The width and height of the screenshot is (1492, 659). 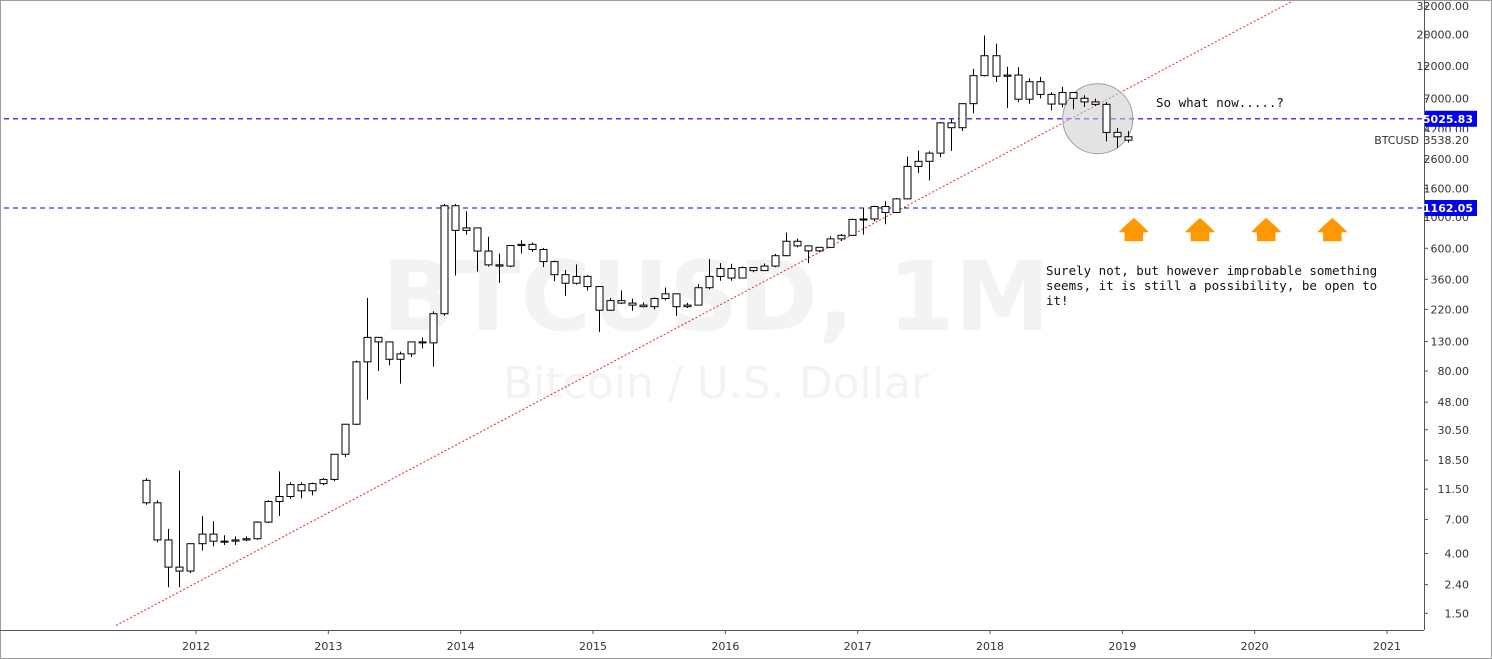 What do you see at coordinates (1057, 300) in the screenshot?
I see `annotation-line-3: it!` at bounding box center [1057, 300].